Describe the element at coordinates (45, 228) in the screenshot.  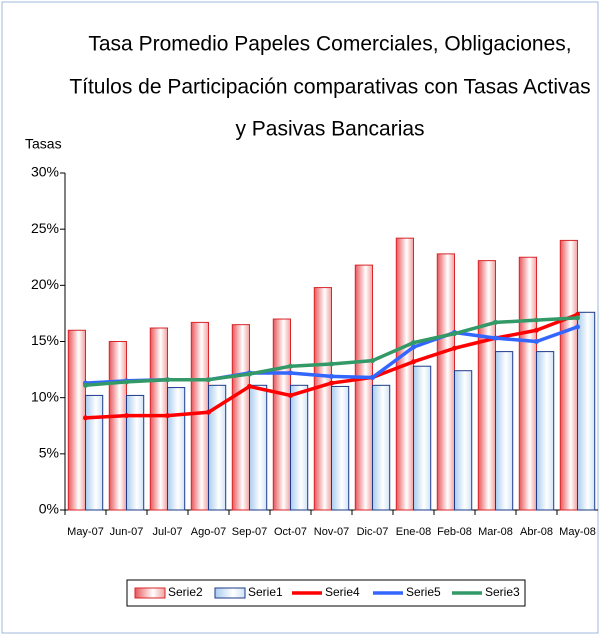
I see `y-tick-label: 25%` at that location.